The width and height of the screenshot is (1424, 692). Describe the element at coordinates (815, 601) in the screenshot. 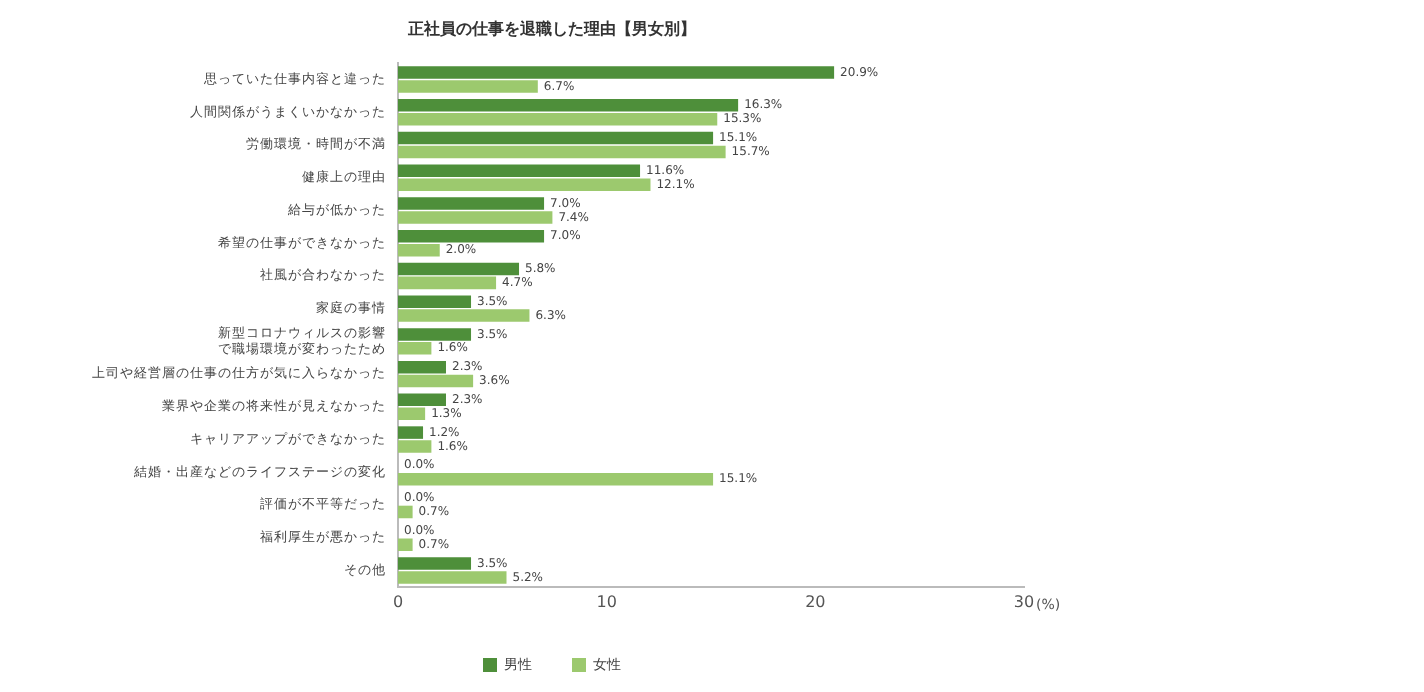

I see `x-tick-label: 20` at that location.